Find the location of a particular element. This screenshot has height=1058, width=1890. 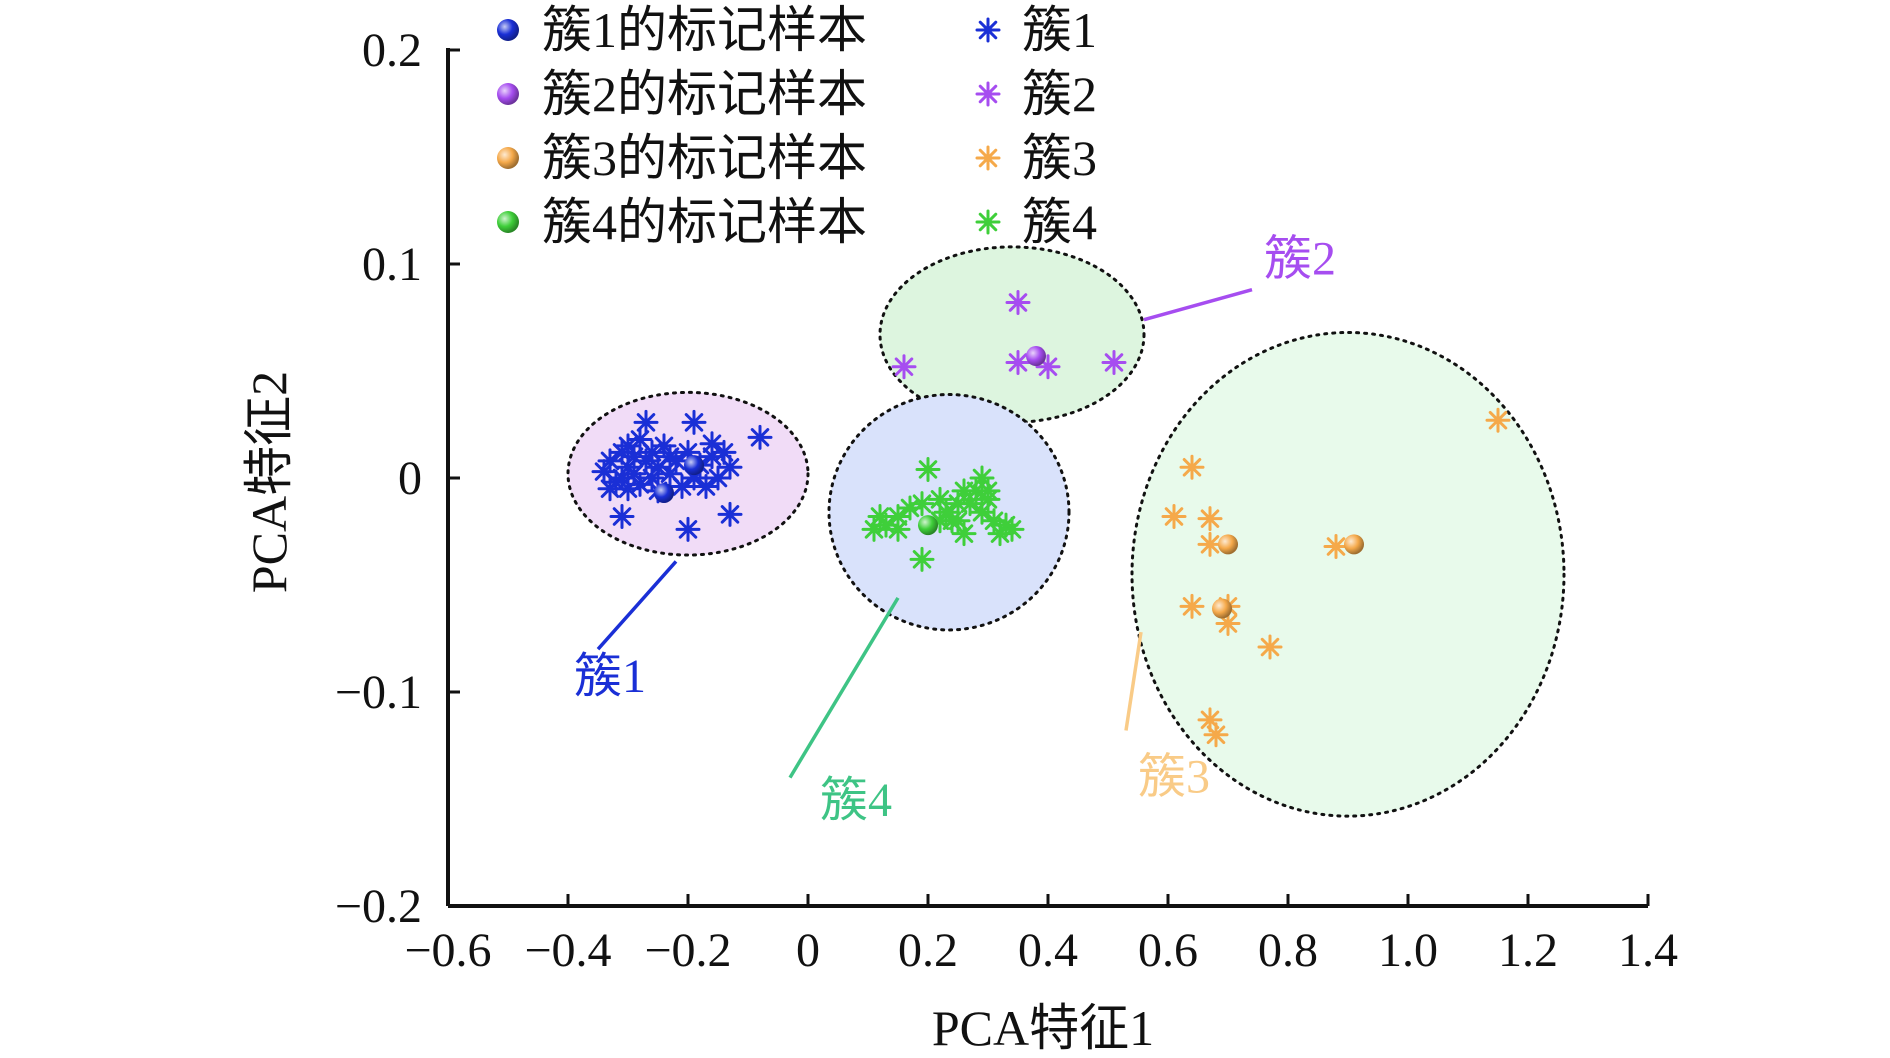

legend-label: 簇1 is located at coordinates (1059, 30).